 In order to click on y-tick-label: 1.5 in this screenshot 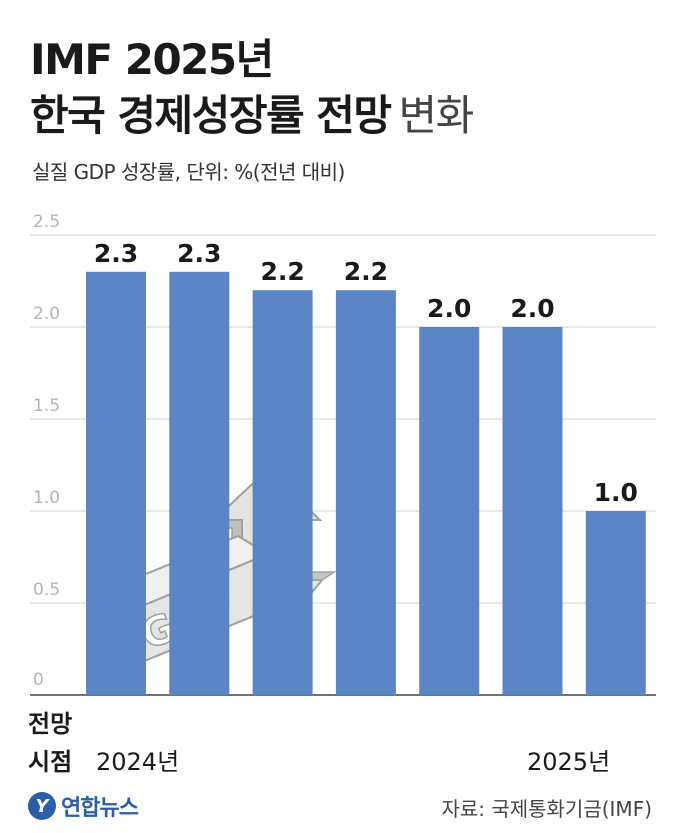, I will do `click(46, 406)`.